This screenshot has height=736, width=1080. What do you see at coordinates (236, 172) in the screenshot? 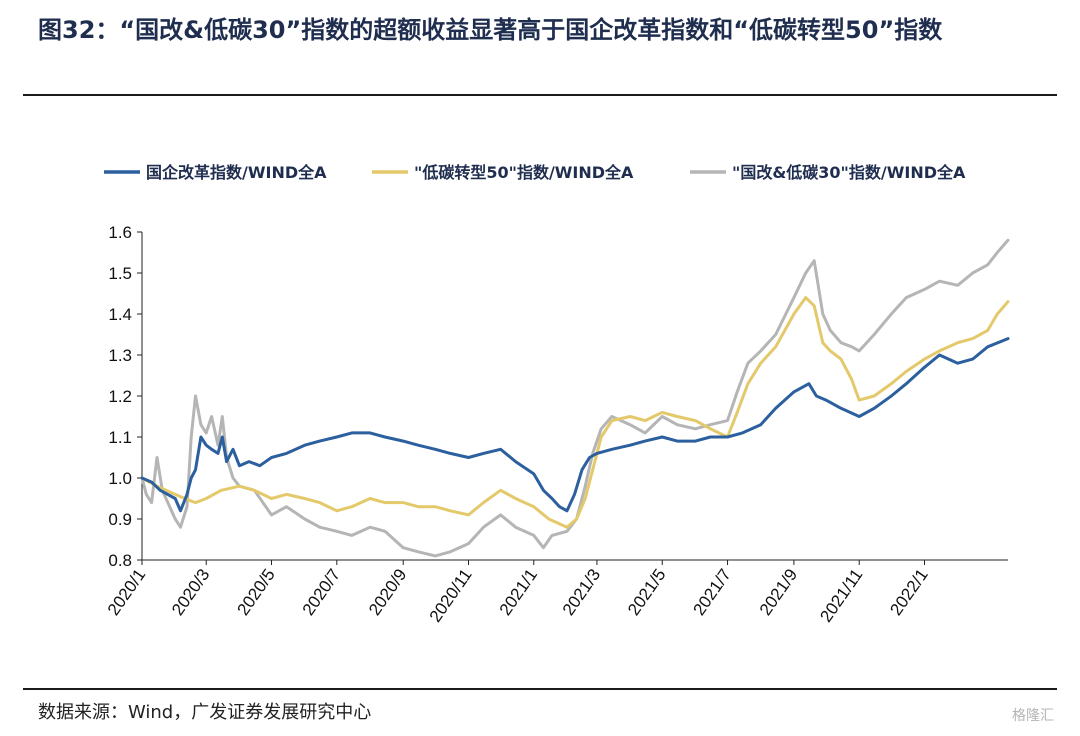
I see `legend-label-1: 国企改革指数/WIND全A` at bounding box center [236, 172].